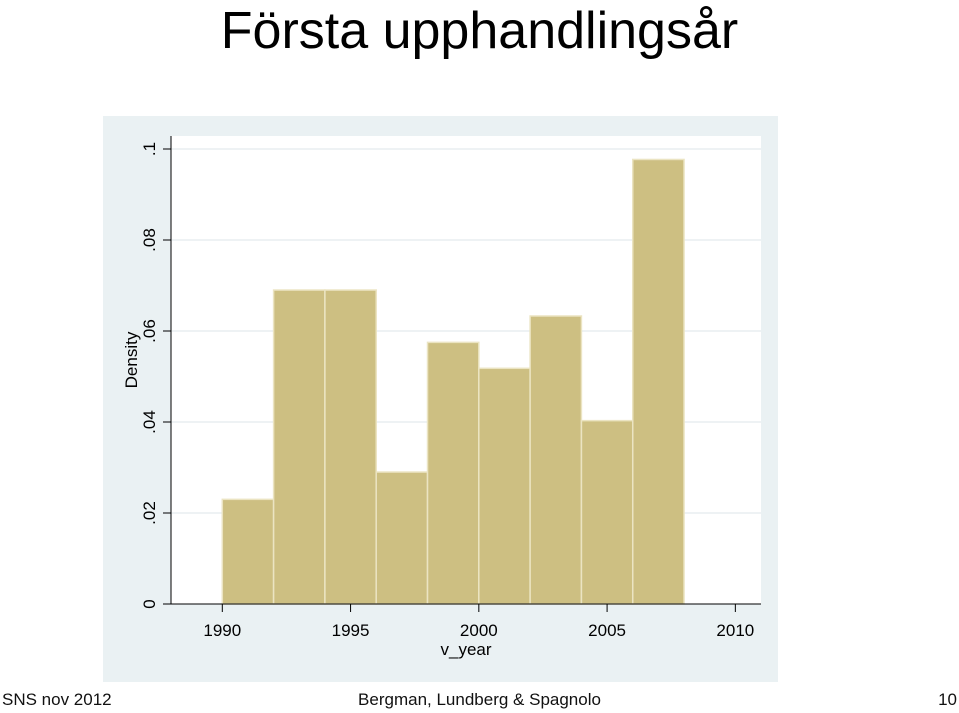 The width and height of the screenshot is (959, 713). I want to click on y-tick-label: .1, so click(149, 149).